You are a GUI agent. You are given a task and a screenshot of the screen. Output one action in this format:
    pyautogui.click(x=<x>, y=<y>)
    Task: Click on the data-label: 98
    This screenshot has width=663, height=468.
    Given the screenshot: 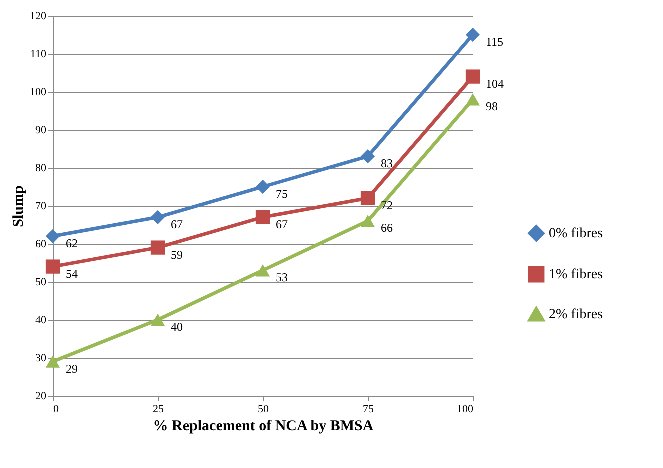 What is the action you would take?
    pyautogui.click(x=492, y=107)
    